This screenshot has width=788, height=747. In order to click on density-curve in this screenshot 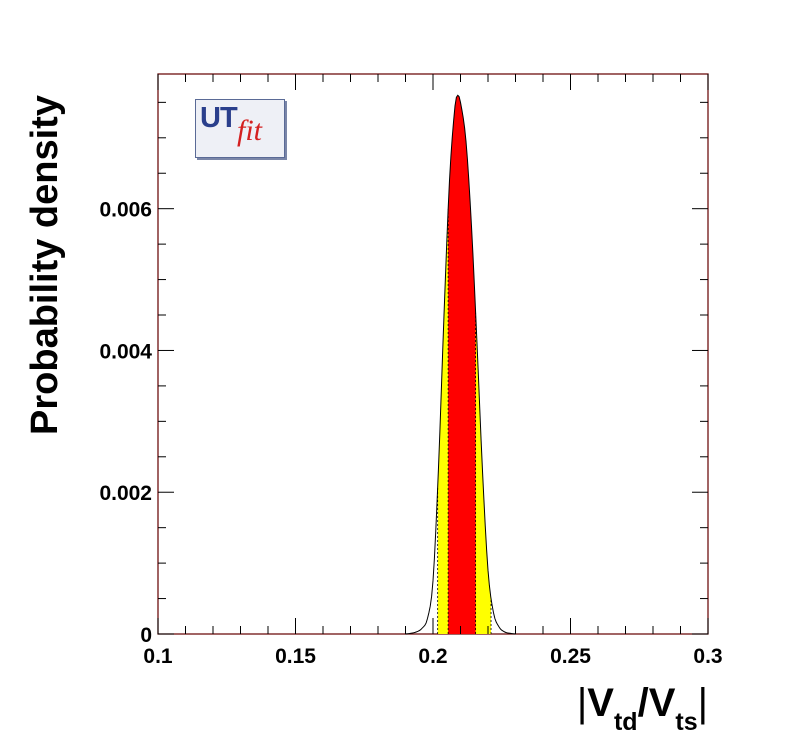, I will do `click(460, 364)`.